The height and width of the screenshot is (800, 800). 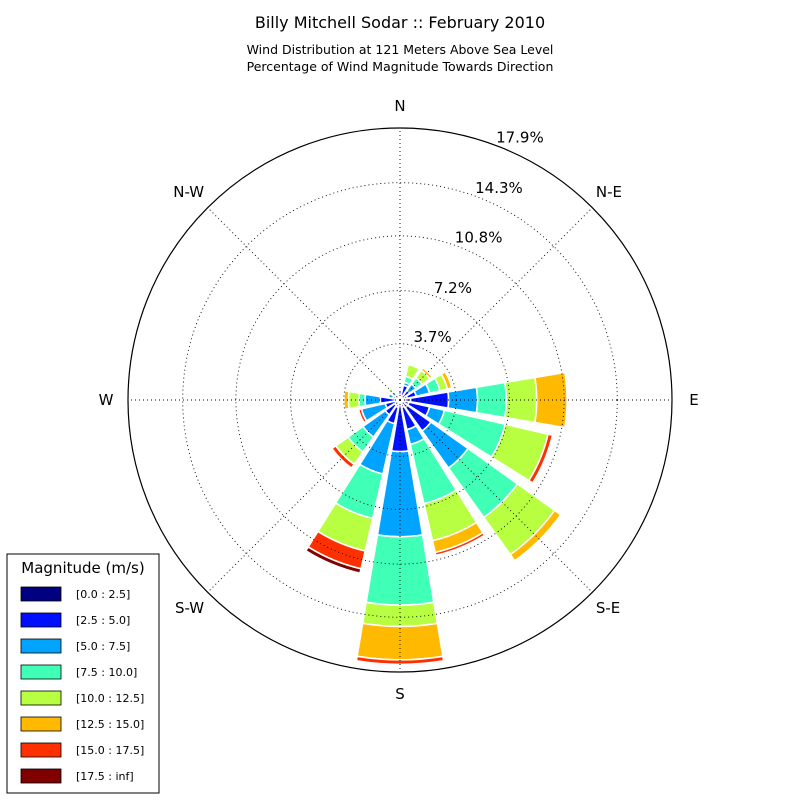 What do you see at coordinates (550, 400) in the screenshot?
I see `wedge-dir90-bin5` at bounding box center [550, 400].